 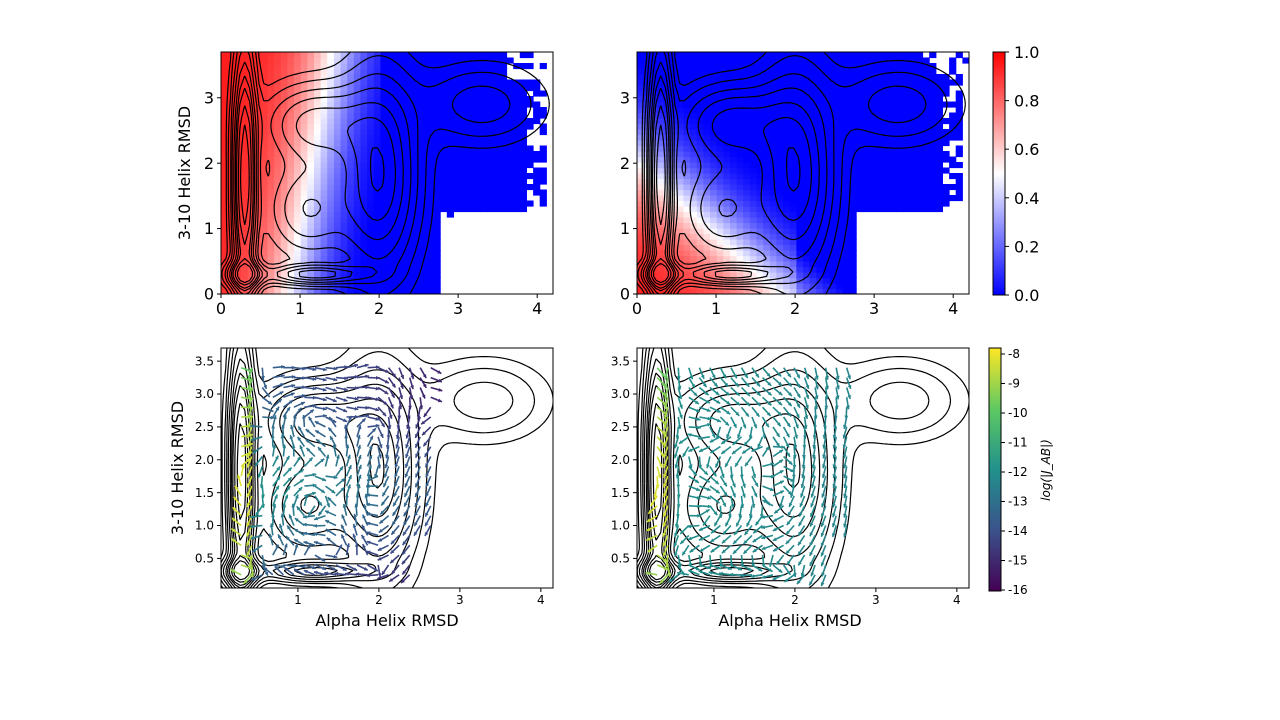 What do you see at coordinates (625, 294) in the screenshot?
I see `y-tick-label: 0` at bounding box center [625, 294].